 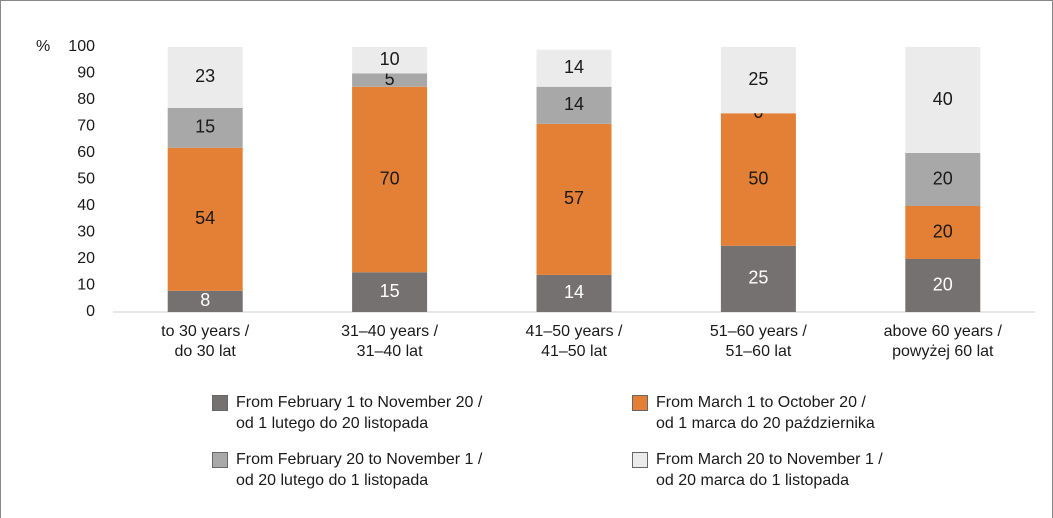 I want to click on y-tick-label: 80, so click(x=86, y=99).